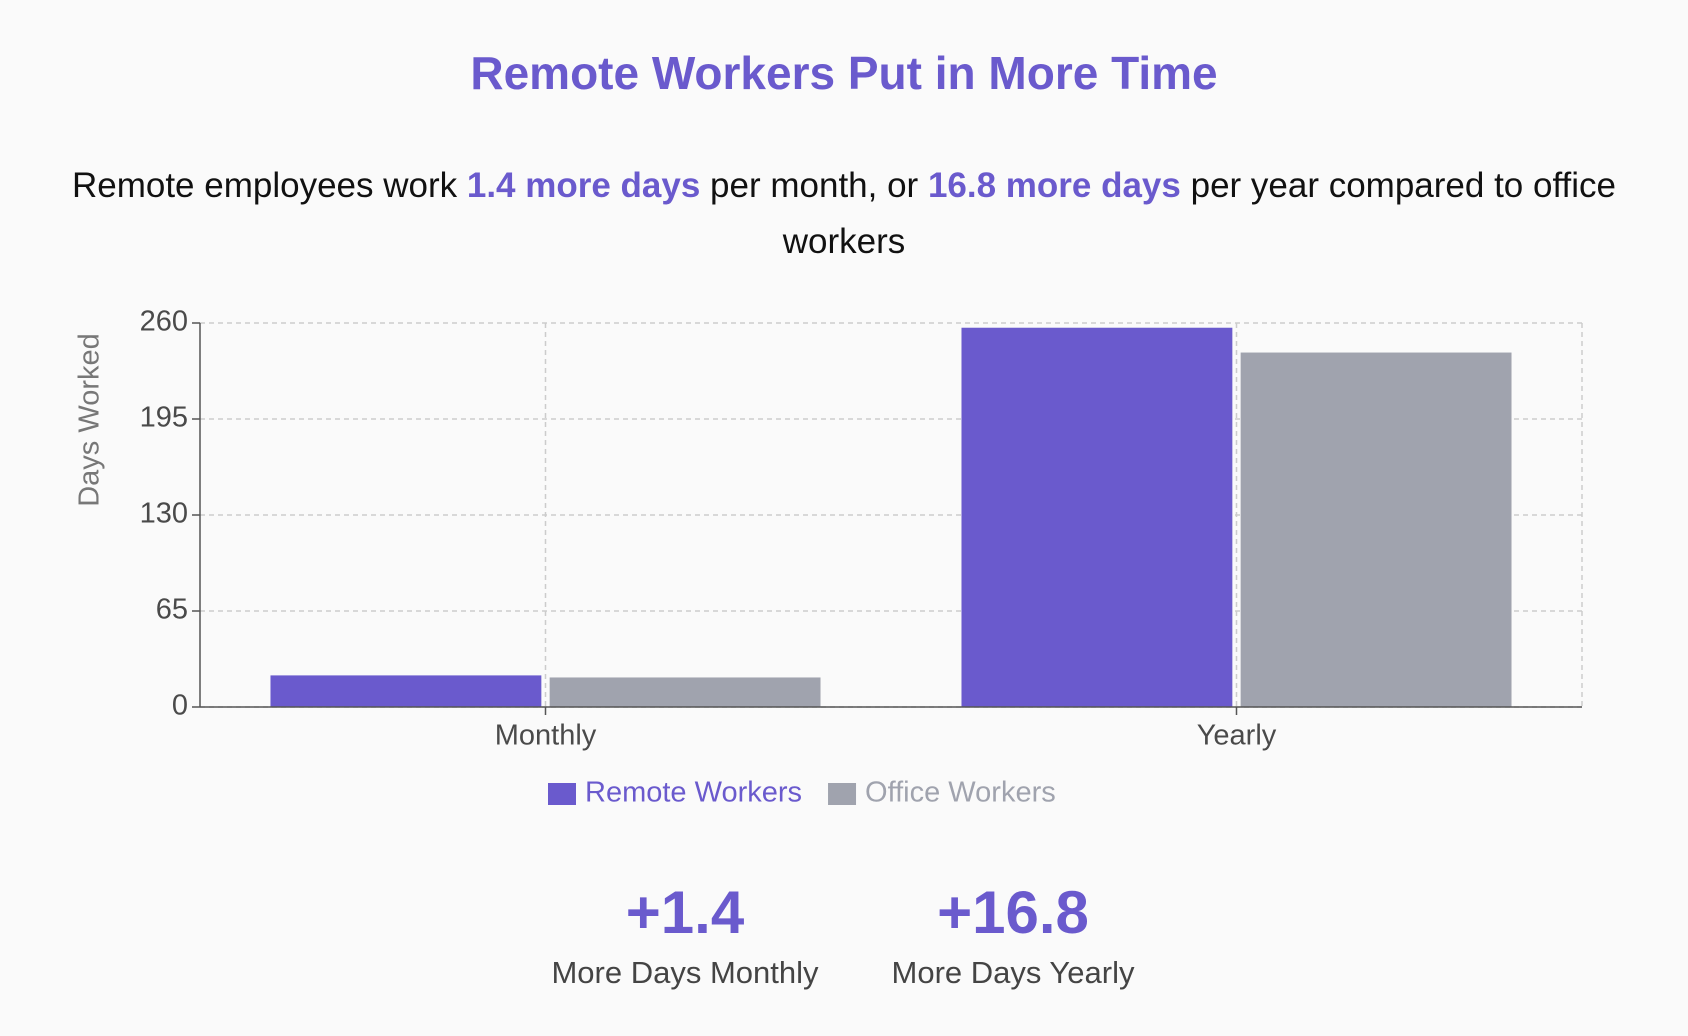 This screenshot has width=1688, height=1036. I want to click on stat: +1.4 More Days Monthly, so click(685, 934).